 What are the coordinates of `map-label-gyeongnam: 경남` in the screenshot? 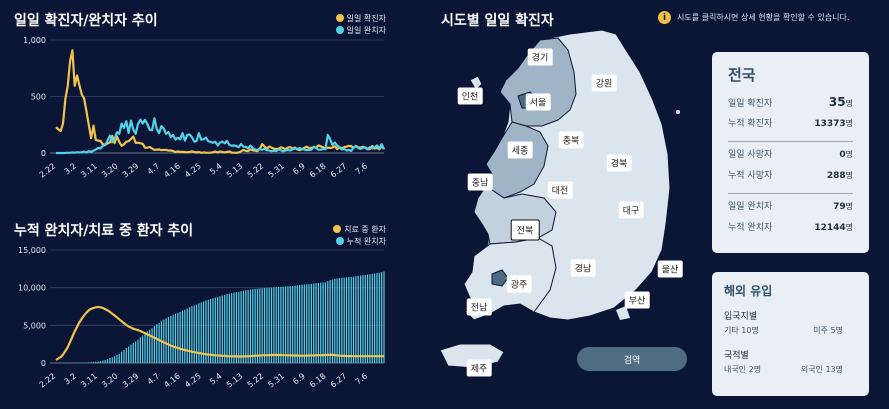 It's located at (583, 268).